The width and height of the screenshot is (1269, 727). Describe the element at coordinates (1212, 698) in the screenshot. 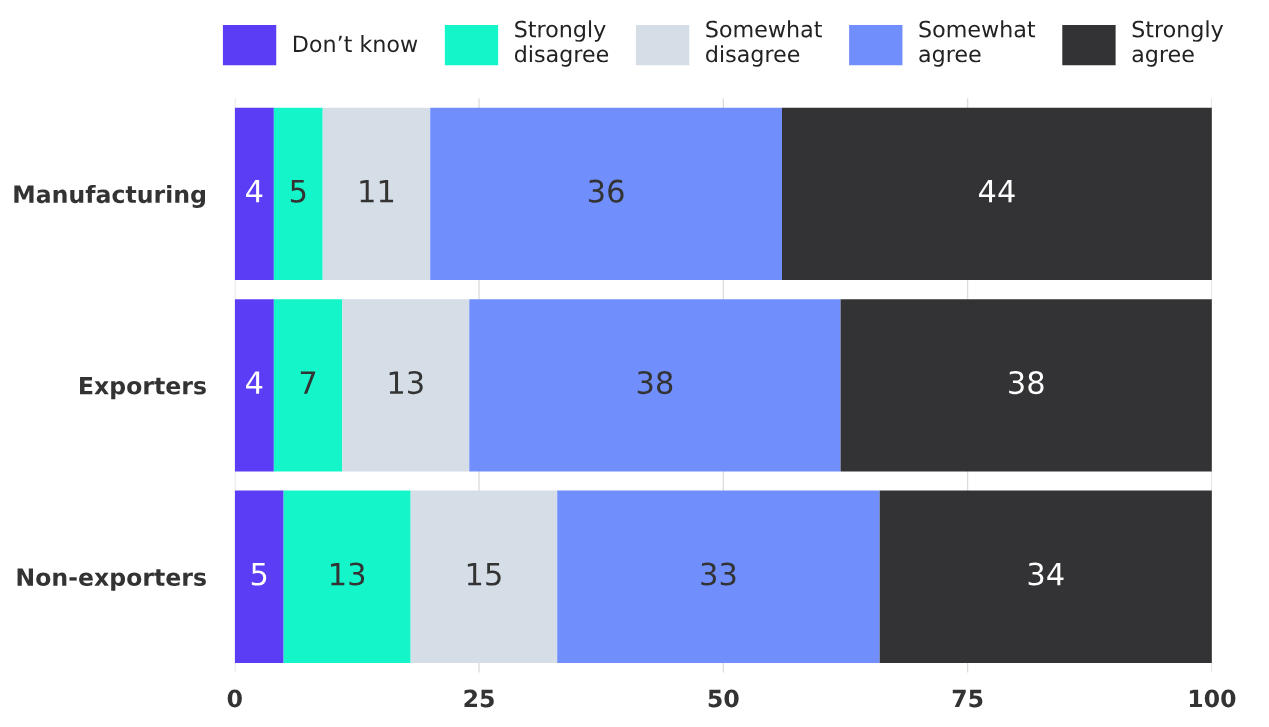

I see `x-tick-label: 100` at that location.